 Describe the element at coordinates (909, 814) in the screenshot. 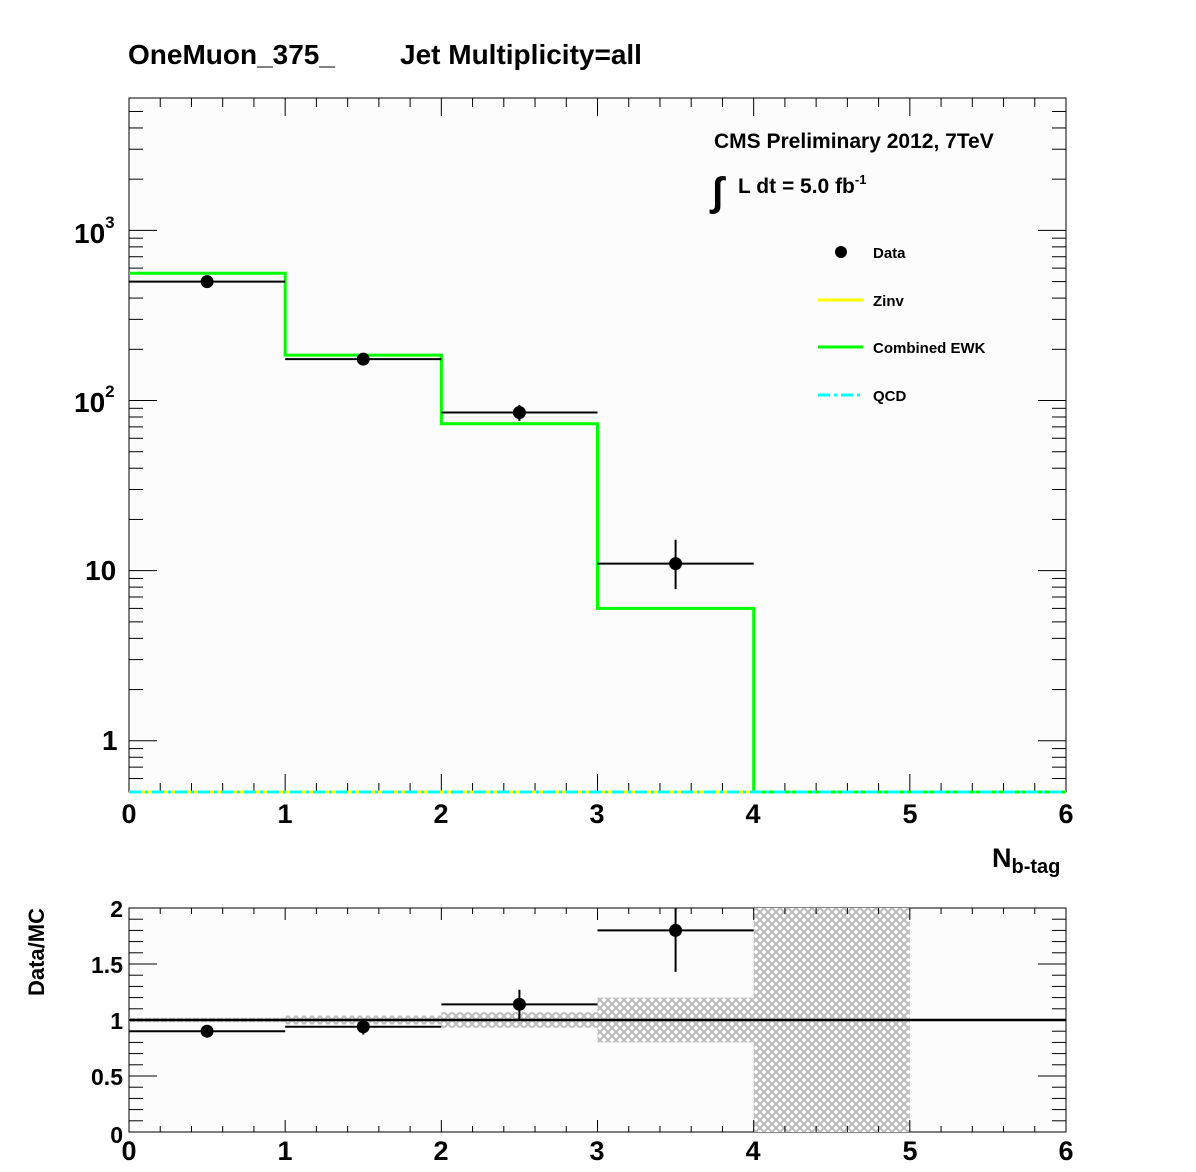

I see `main-x-tick-label: 5` at that location.